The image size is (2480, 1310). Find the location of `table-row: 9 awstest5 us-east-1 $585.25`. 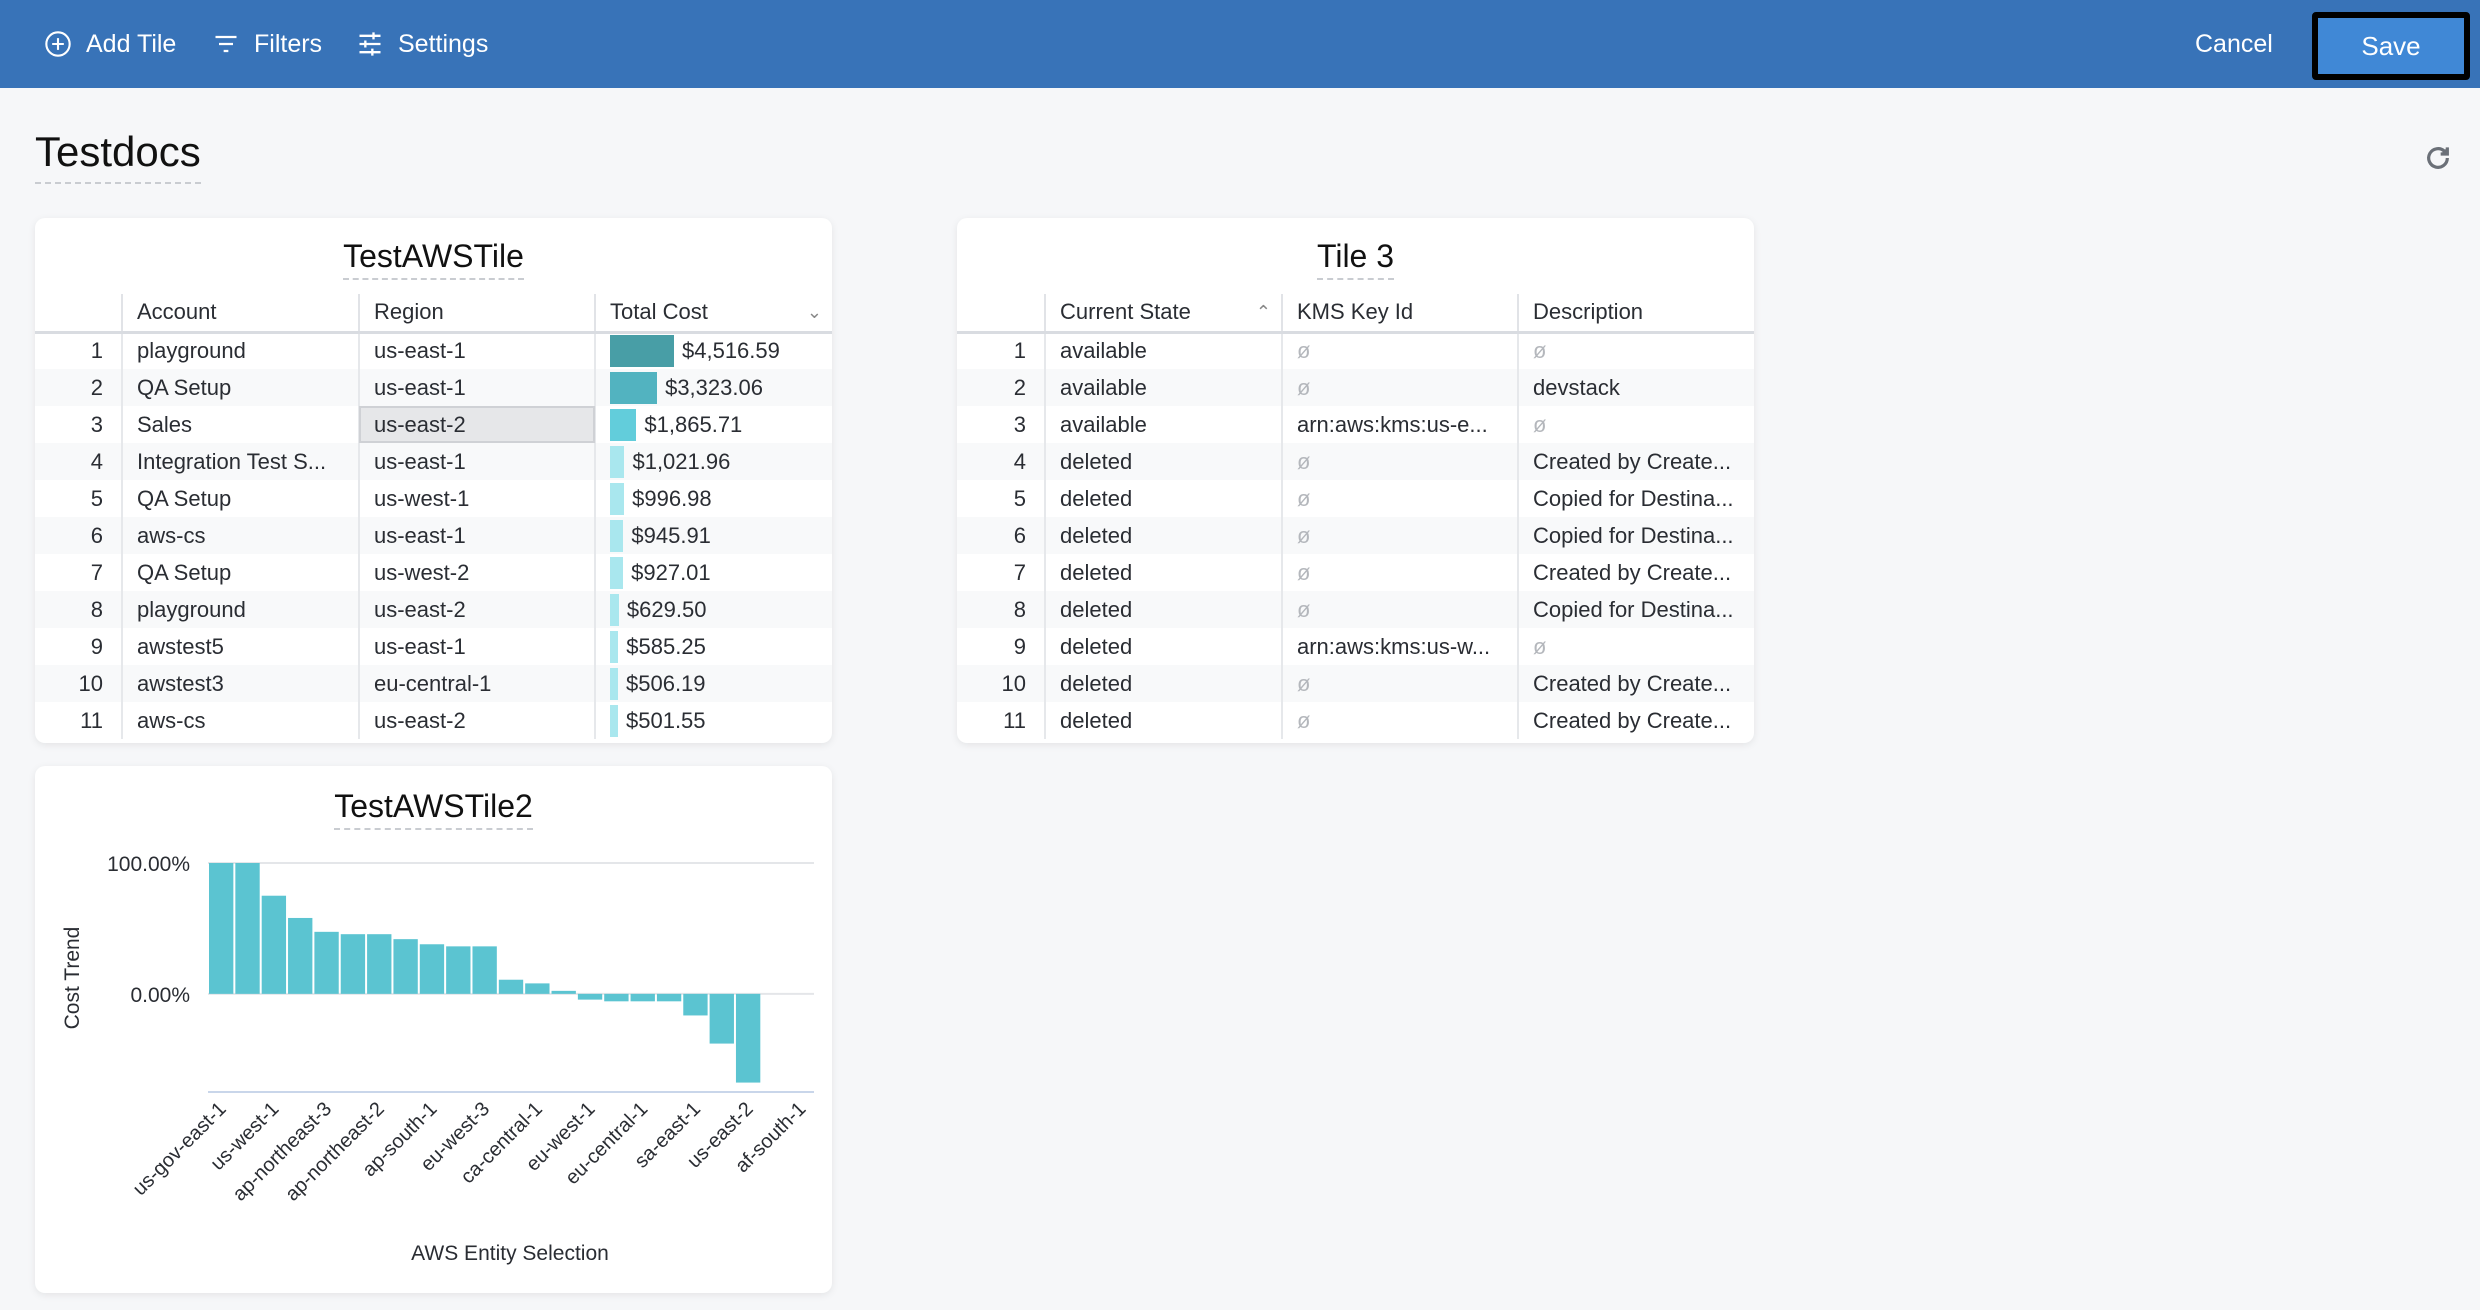

table-row: 9 awstest5 us-east-1 $585.25 is located at coordinates (433, 646).